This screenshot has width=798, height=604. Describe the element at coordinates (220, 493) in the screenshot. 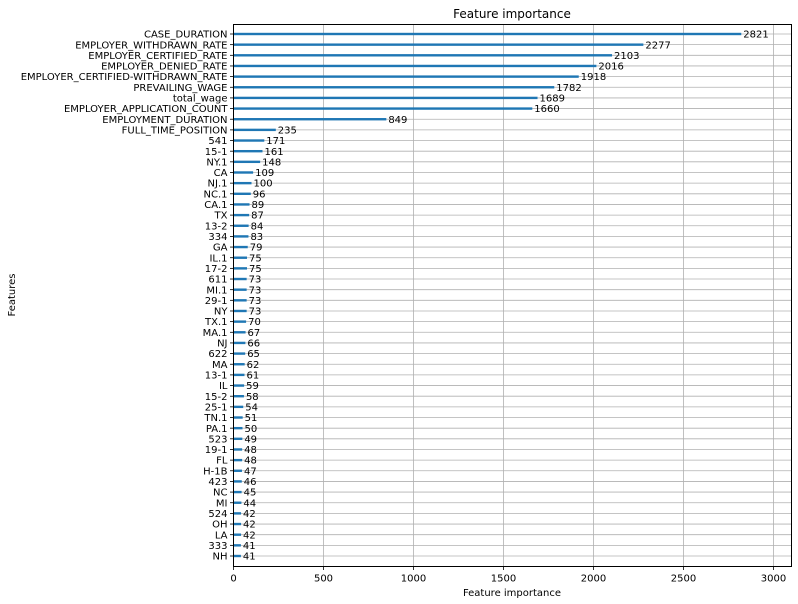

I see `y-tick-label: NC` at that location.